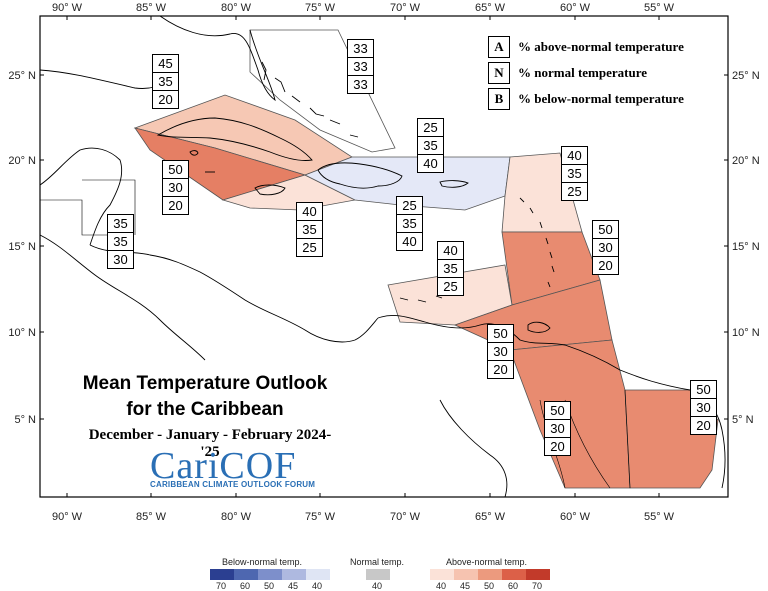  Describe the element at coordinates (22, 247) in the screenshot. I see `lat-tick-left: 15° N` at that location.